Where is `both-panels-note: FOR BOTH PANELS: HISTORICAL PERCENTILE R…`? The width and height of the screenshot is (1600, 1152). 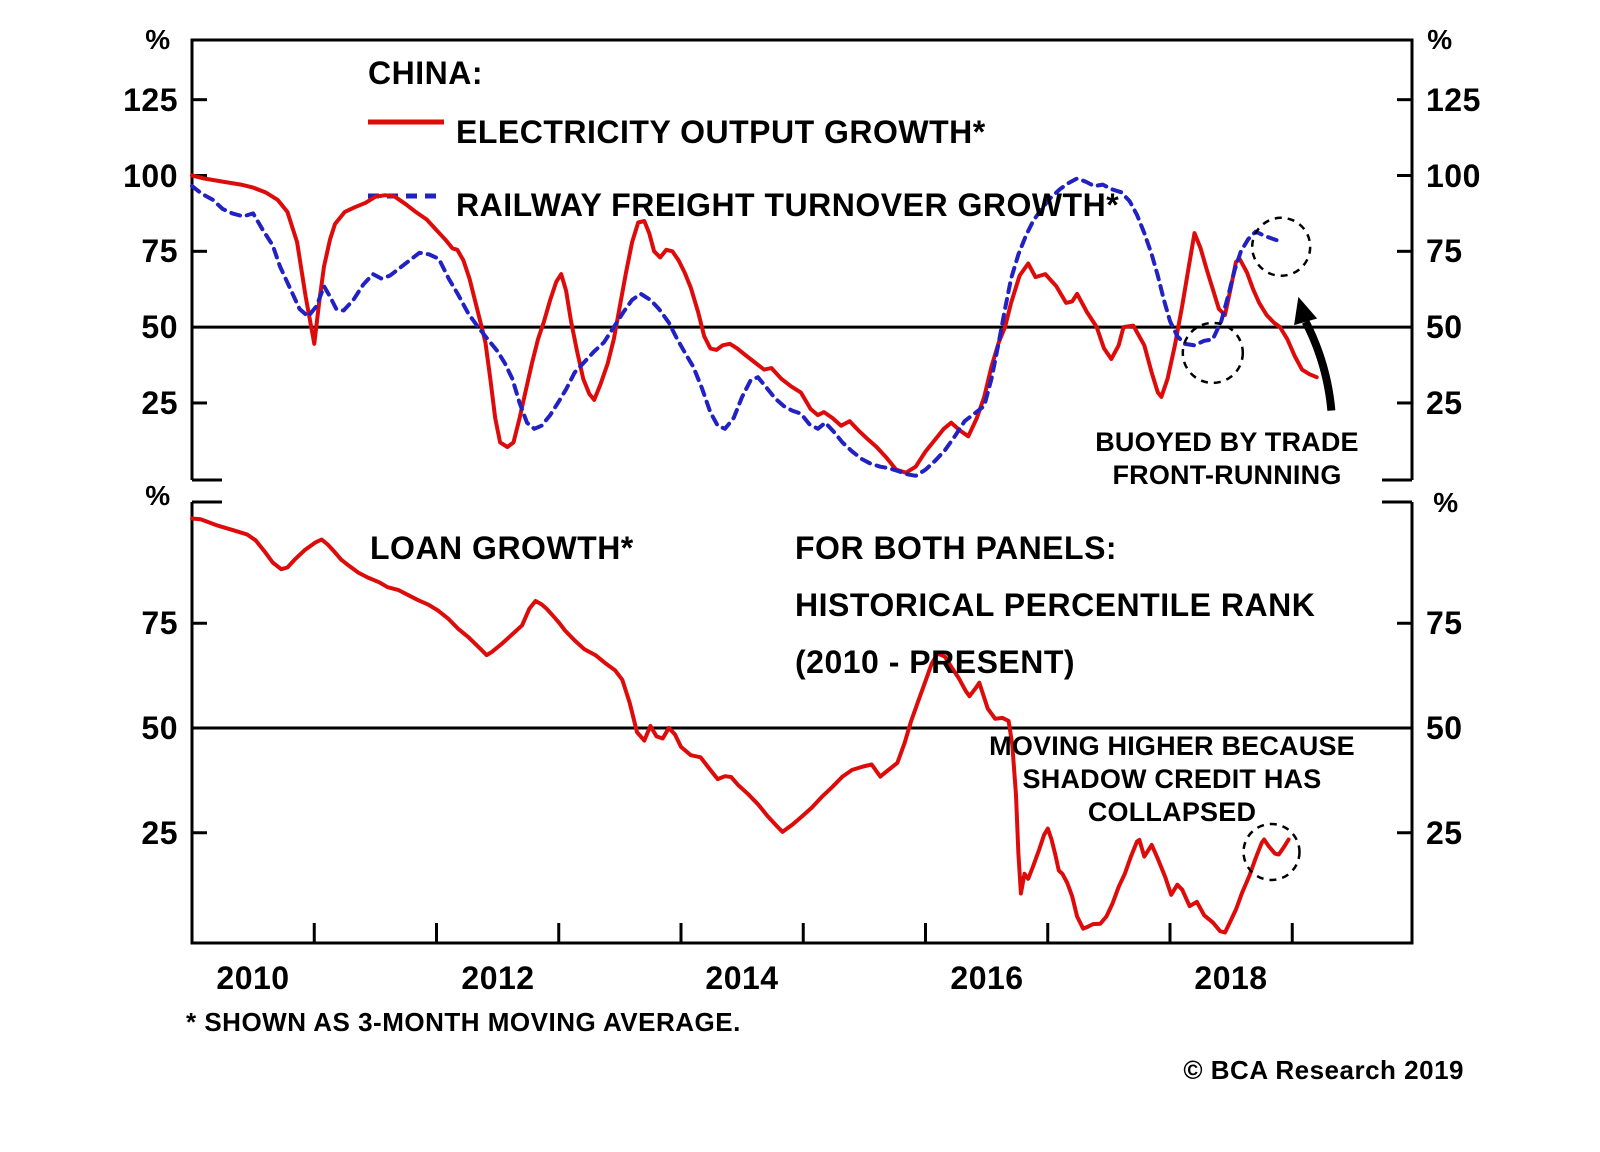
both-panels-note: FOR BOTH PANELS: HISTORICAL PERCENTILE R… is located at coordinates (1055, 605).